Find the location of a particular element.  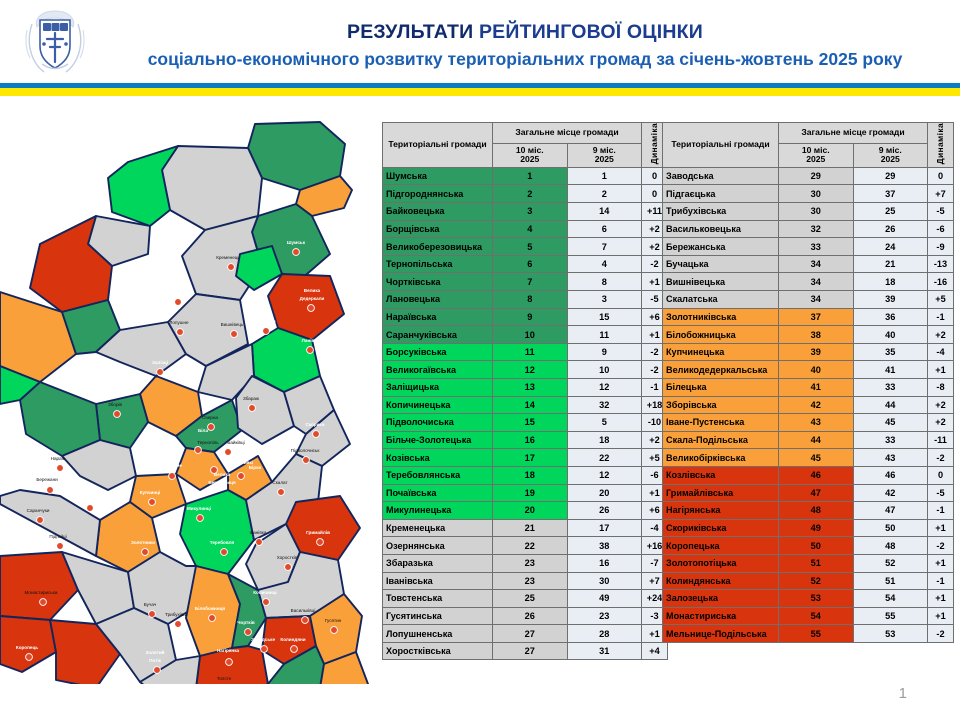

table-row: Кременецька 21 17 -4 is located at coordinates (525, 528).